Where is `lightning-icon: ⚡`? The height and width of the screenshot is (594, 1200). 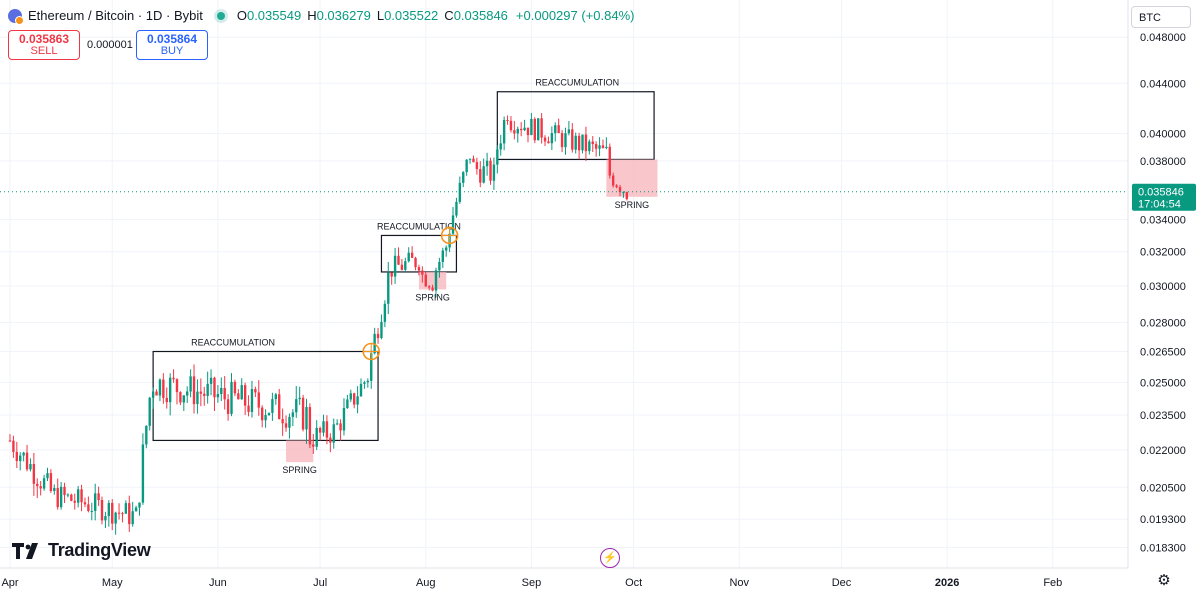
lightning-icon: ⚡ is located at coordinates (610, 558).